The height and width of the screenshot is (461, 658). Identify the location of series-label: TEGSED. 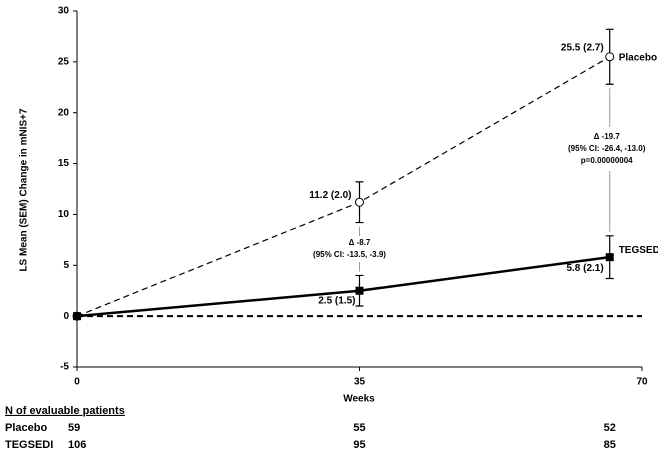
(638, 250).